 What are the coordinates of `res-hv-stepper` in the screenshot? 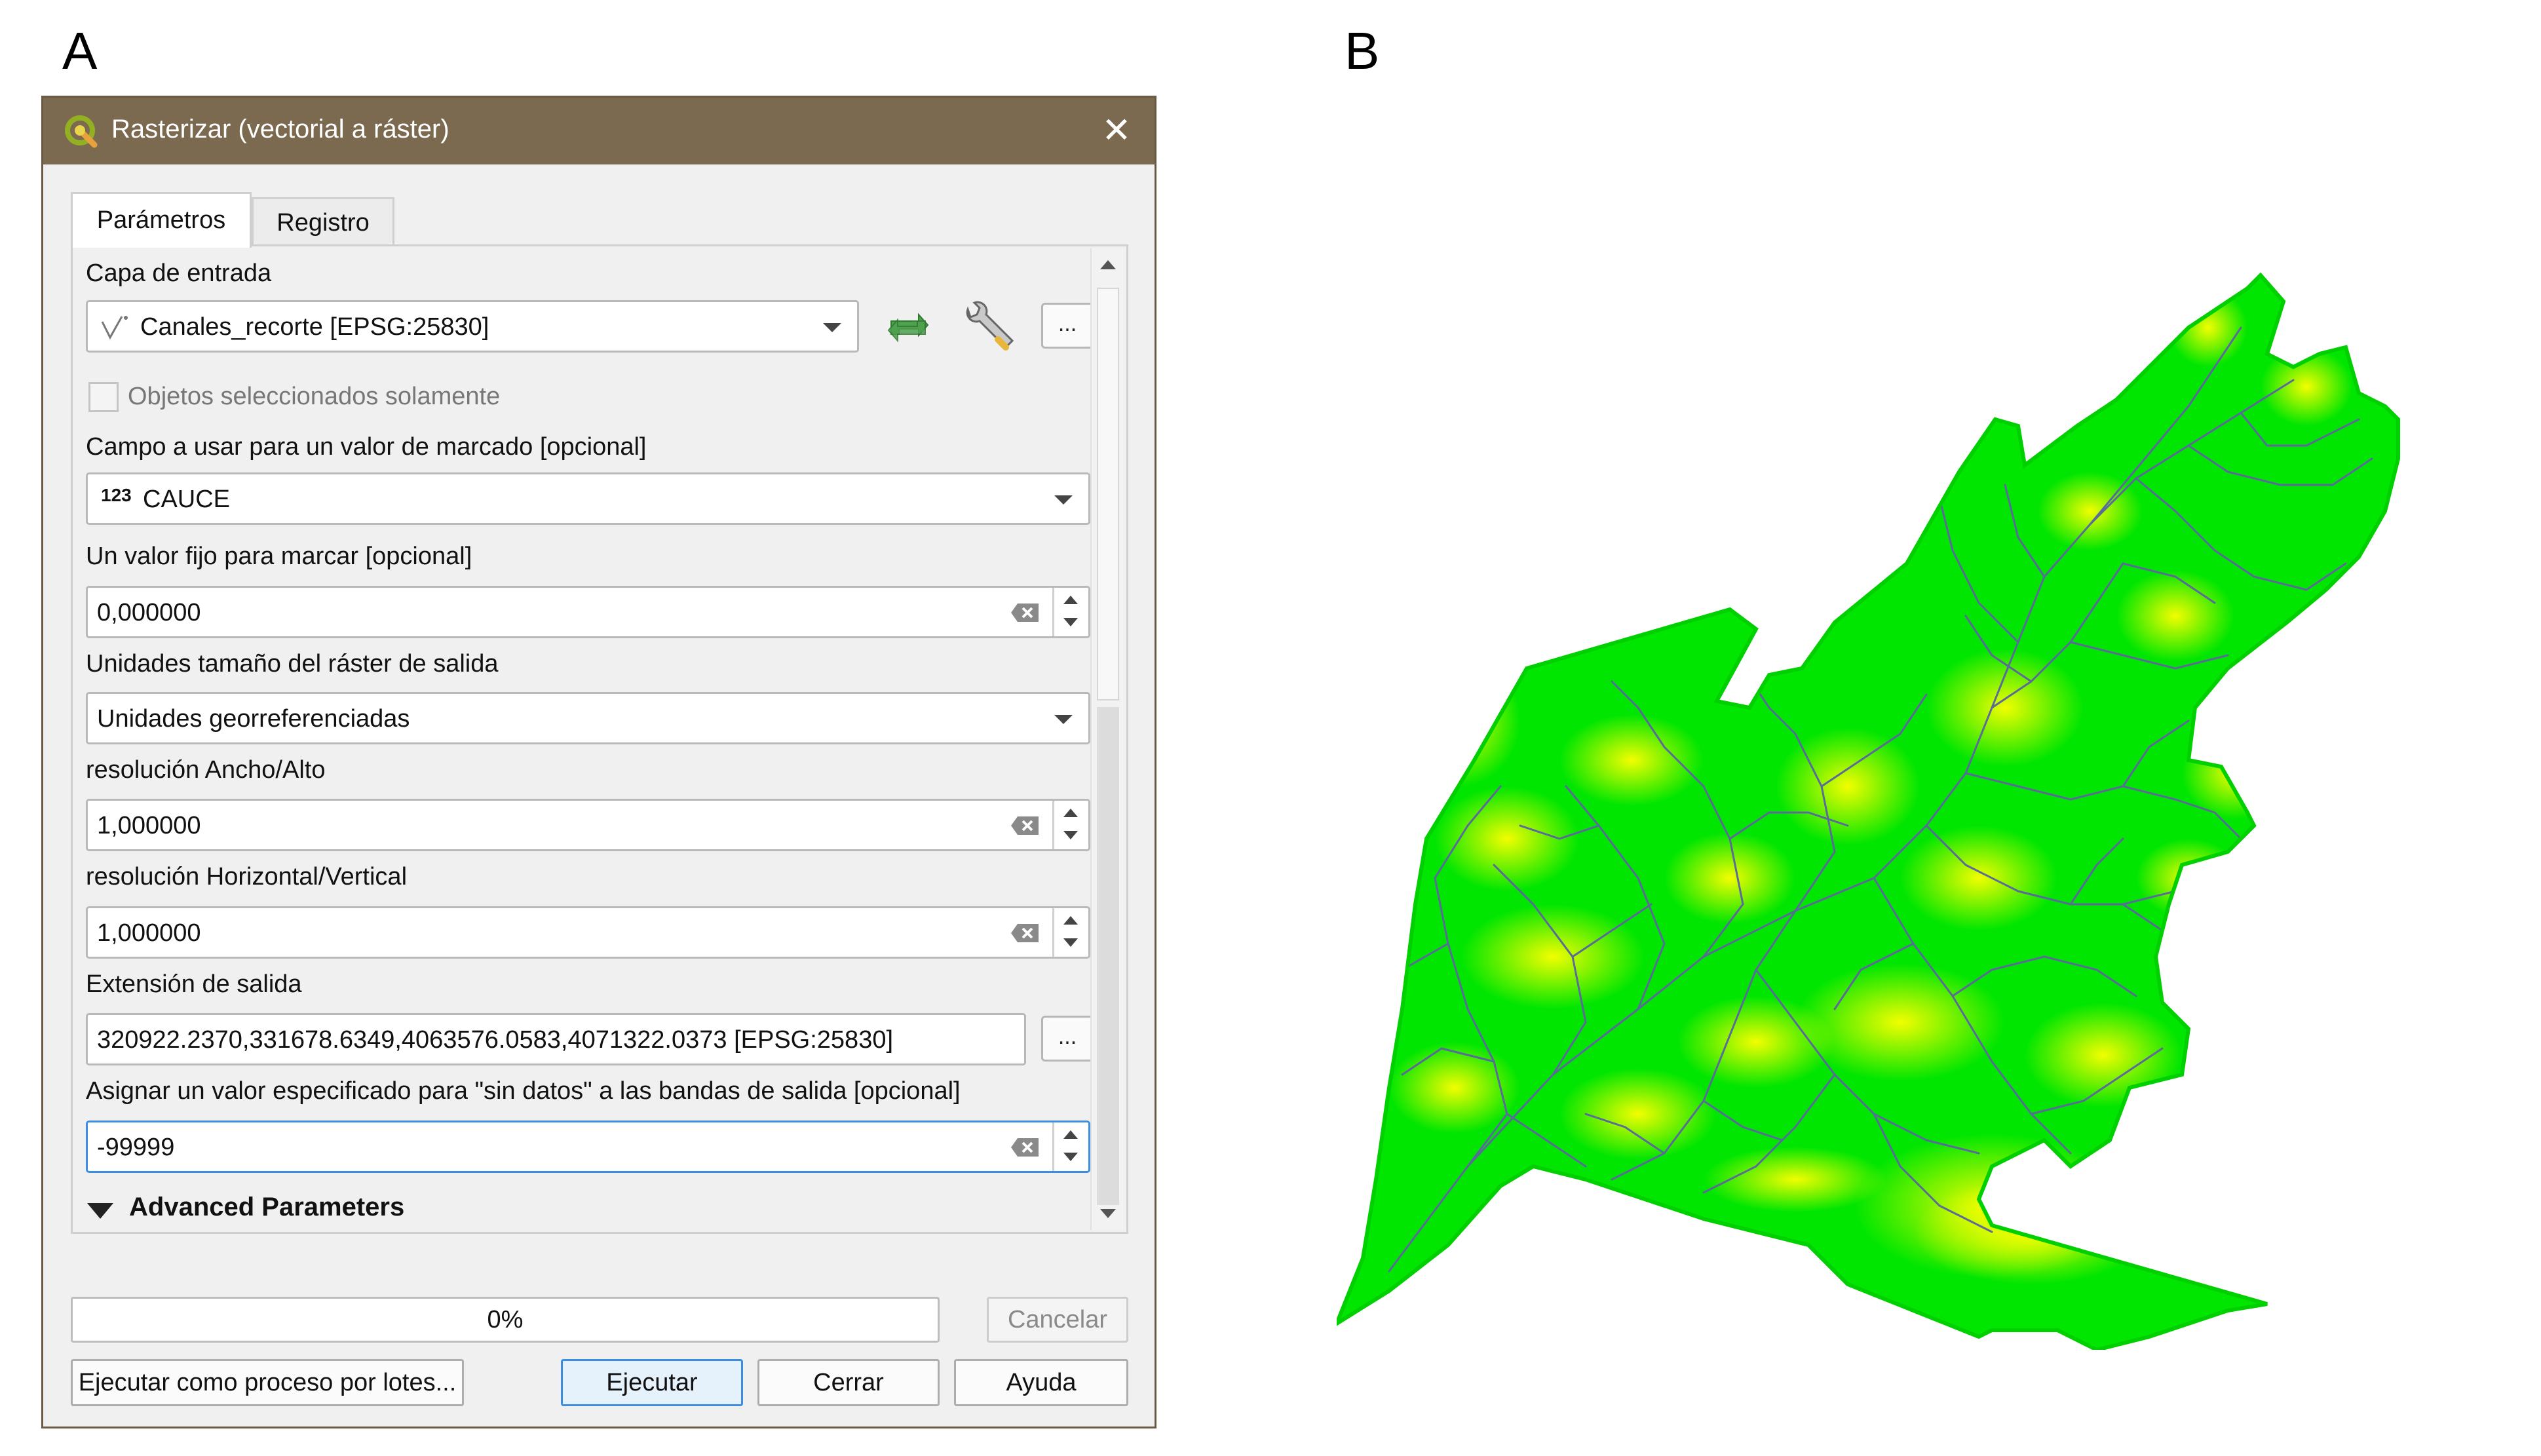 It's located at (1070, 932).